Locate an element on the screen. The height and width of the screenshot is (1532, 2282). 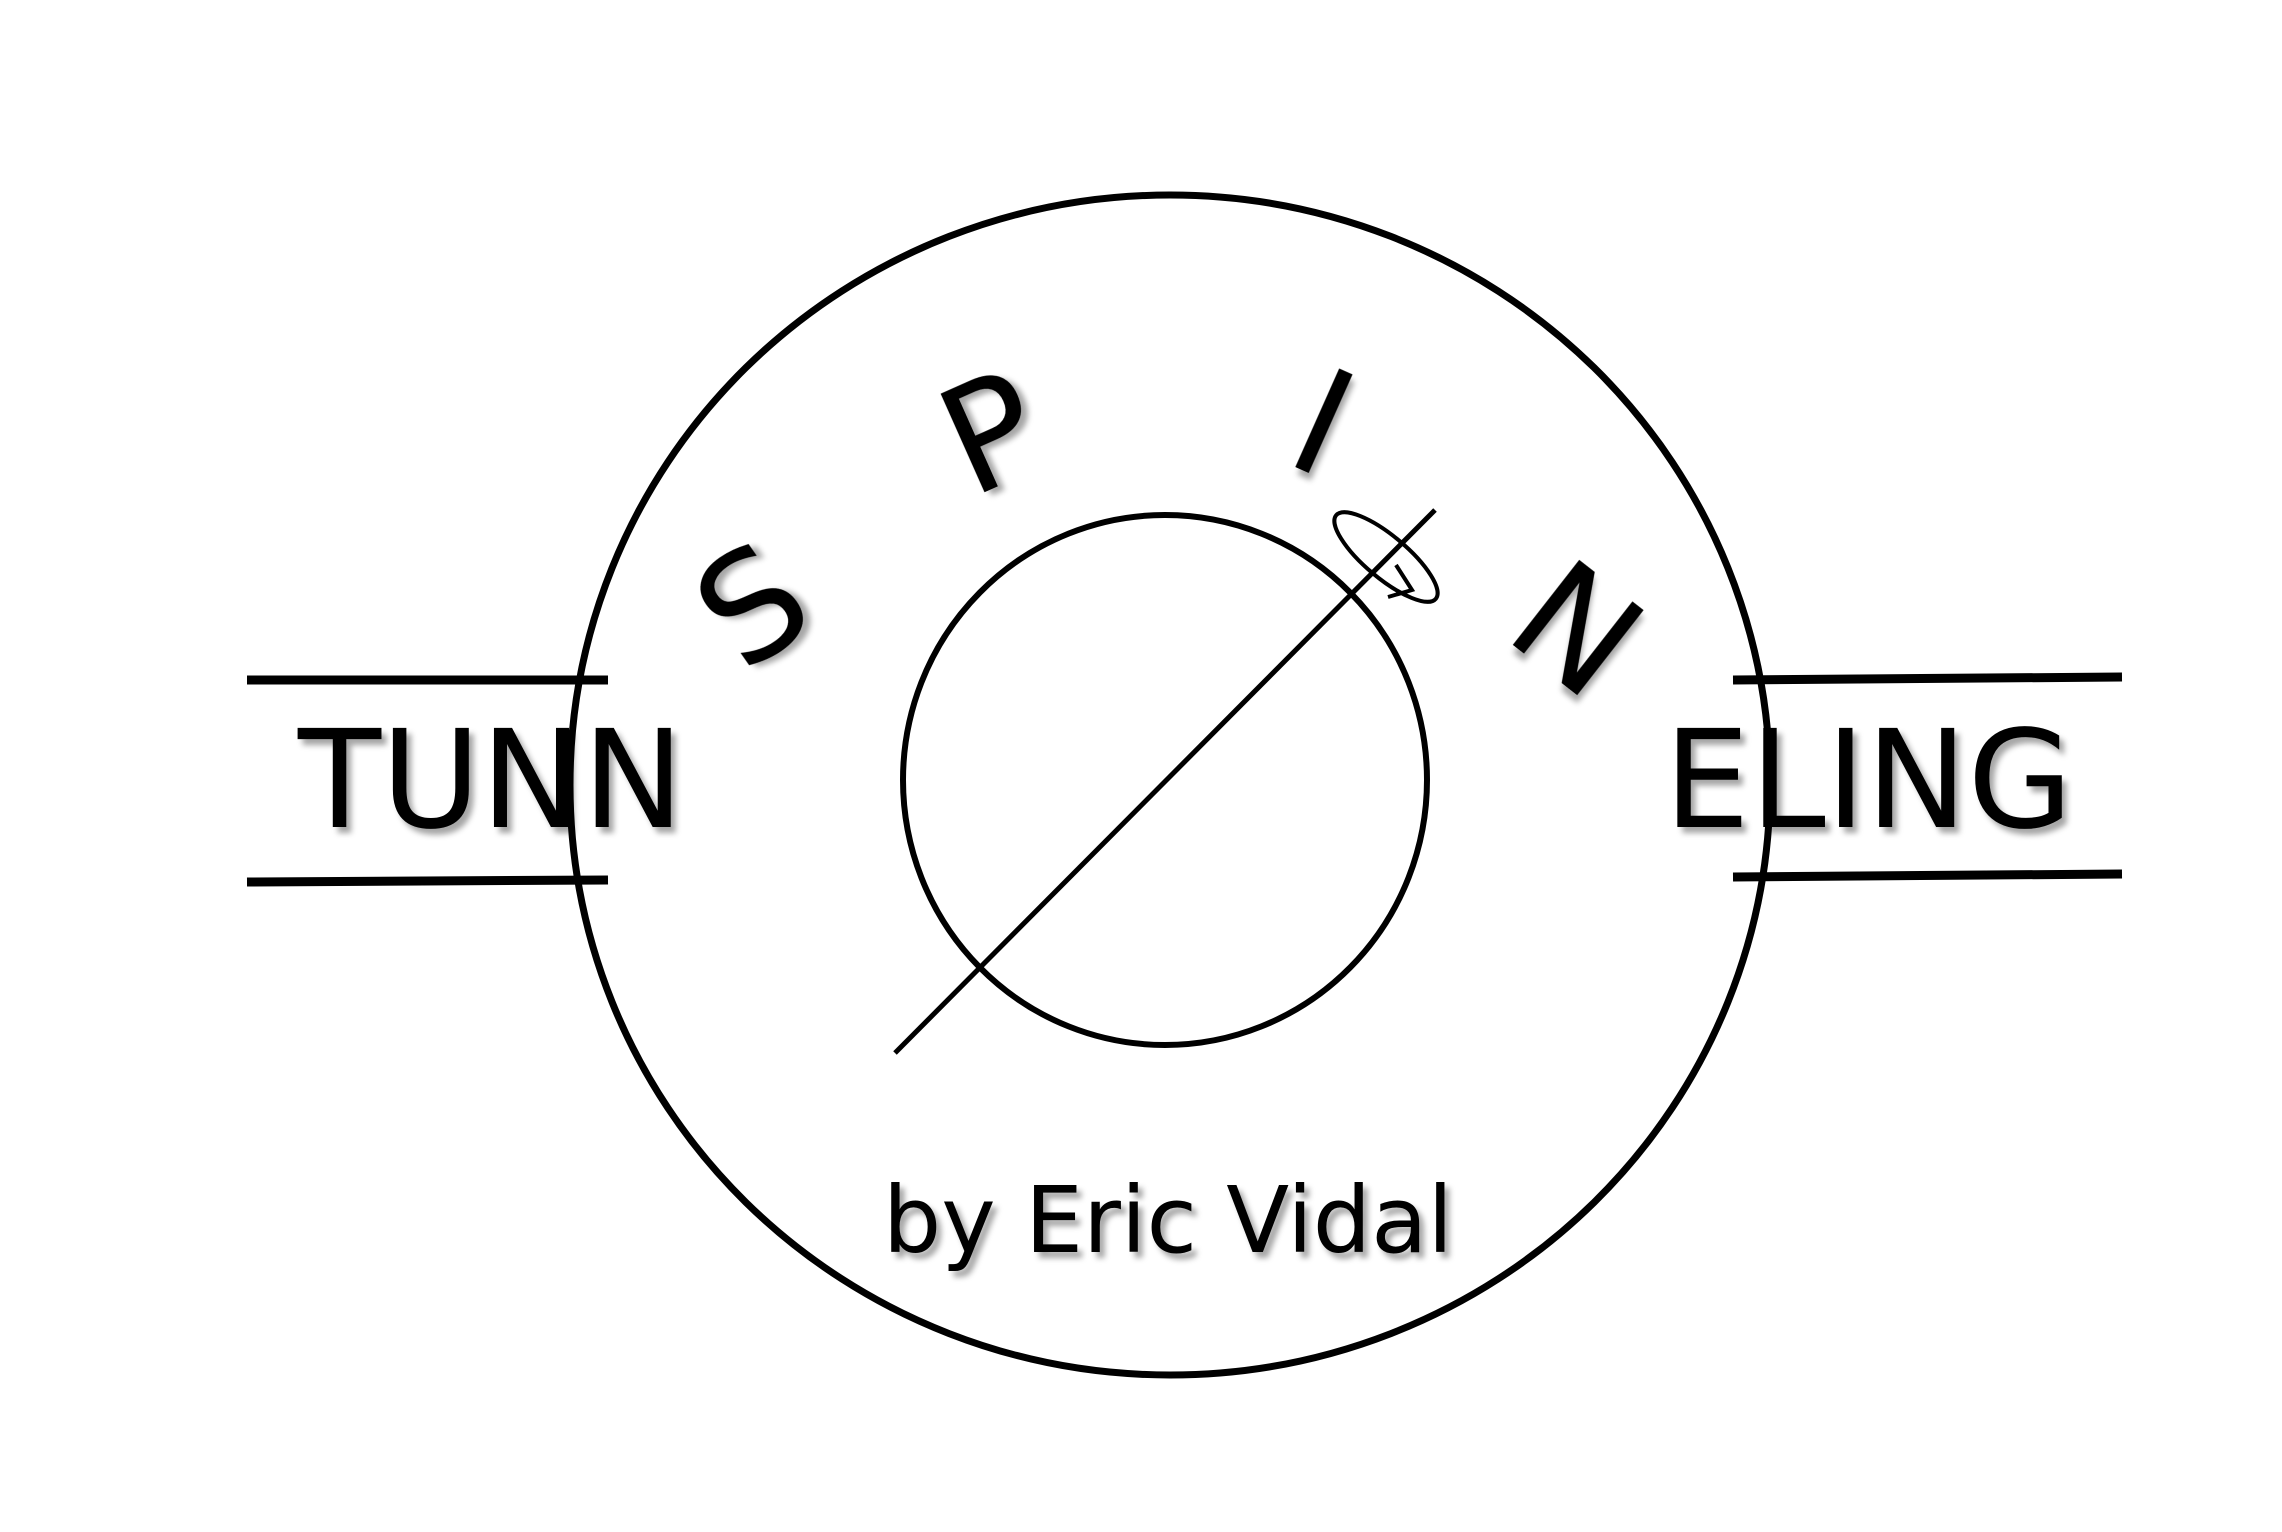
arc-letter-p: P is located at coordinates (991, 433).